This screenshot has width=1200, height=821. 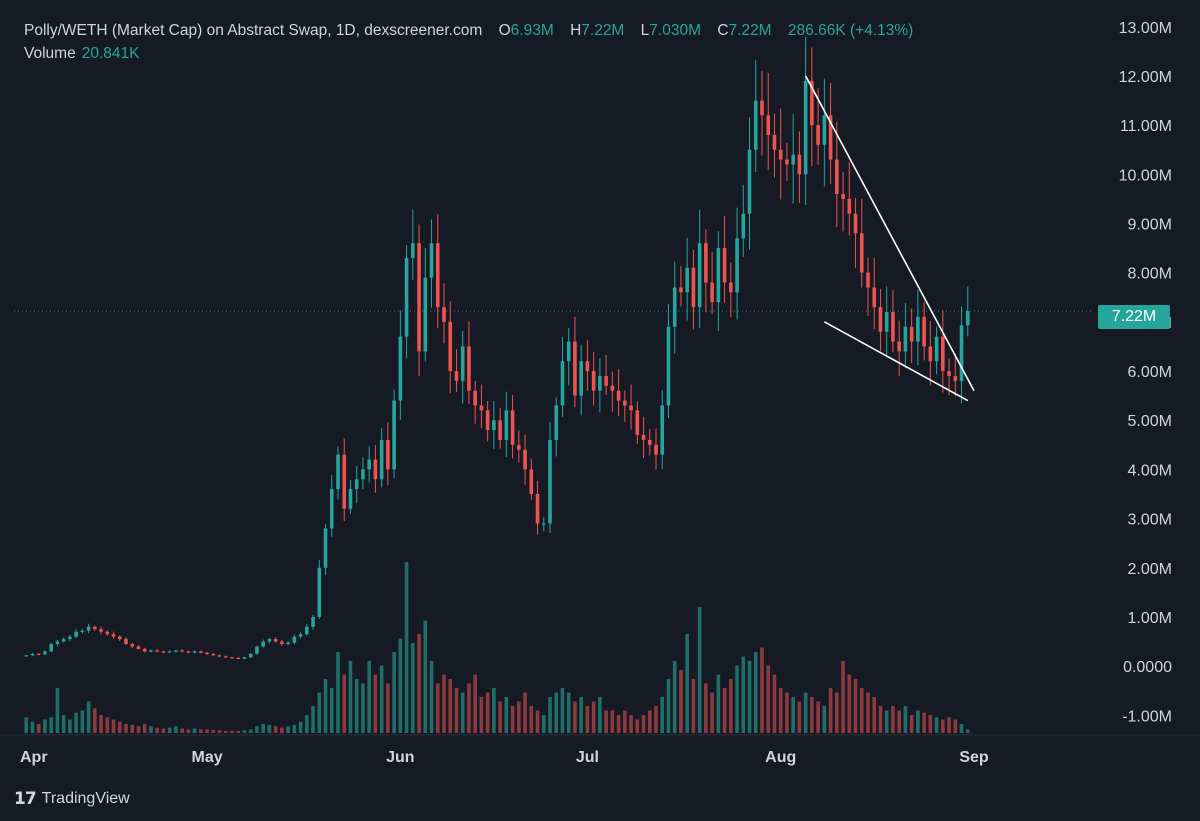 I want to click on tradingview-branding: 𝟭𝟳 TradingView, so click(x=72, y=799).